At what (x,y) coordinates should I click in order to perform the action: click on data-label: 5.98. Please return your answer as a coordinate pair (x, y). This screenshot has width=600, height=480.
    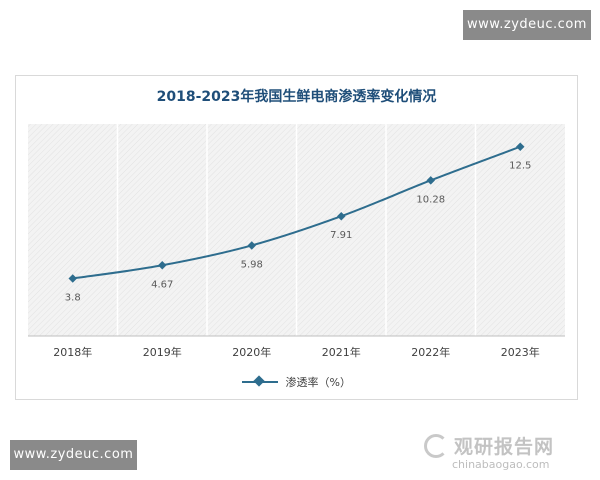
    Looking at the image, I should click on (252, 264).